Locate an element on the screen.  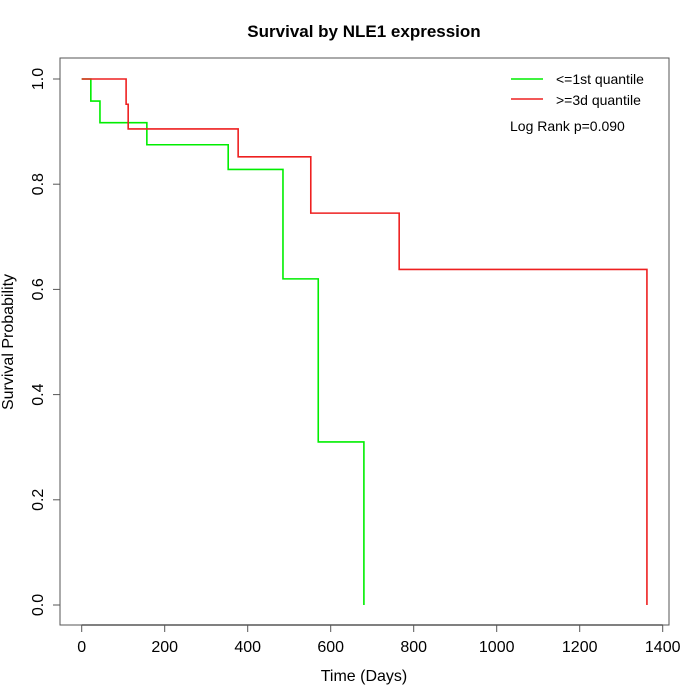
legend-label-low: <=1st quantile is located at coordinates (600, 79).